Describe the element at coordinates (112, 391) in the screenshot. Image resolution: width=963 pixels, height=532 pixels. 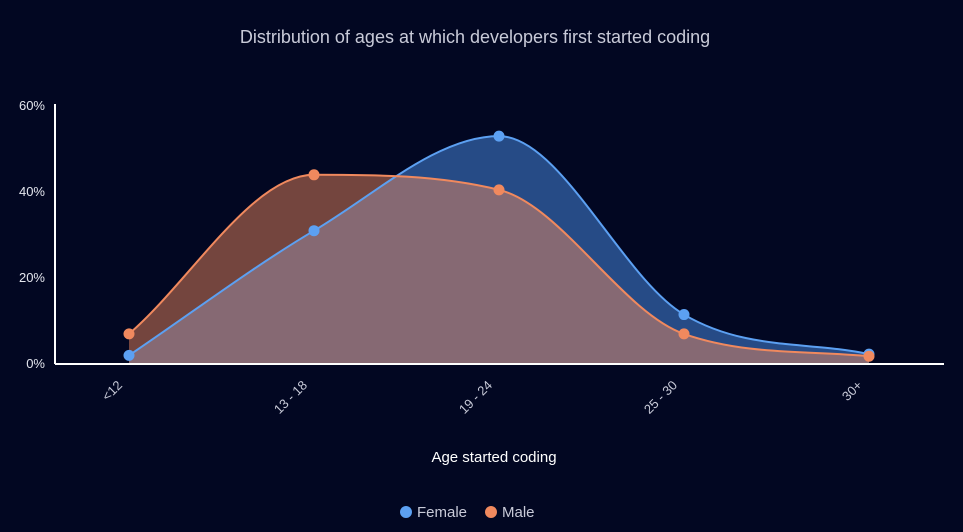
I see `x-tick-label: <12` at that location.